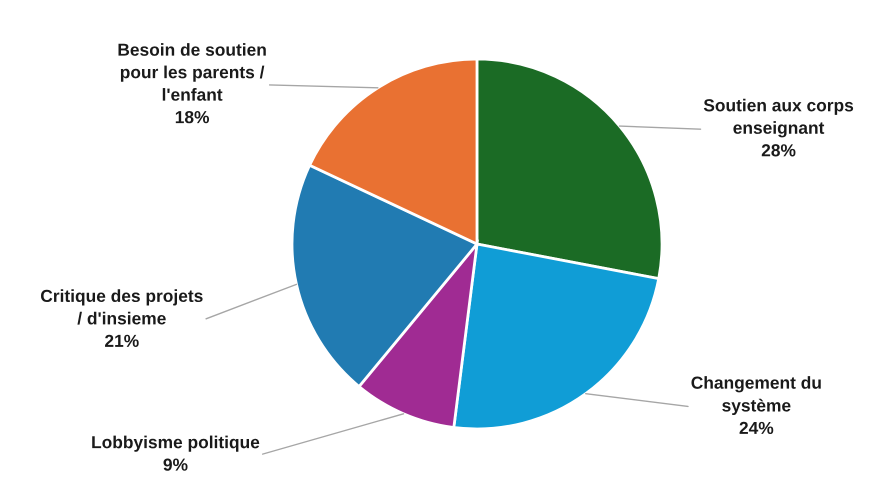 This screenshot has height=481, width=879. I want to click on slice-label: Changement du système, so click(756, 396).